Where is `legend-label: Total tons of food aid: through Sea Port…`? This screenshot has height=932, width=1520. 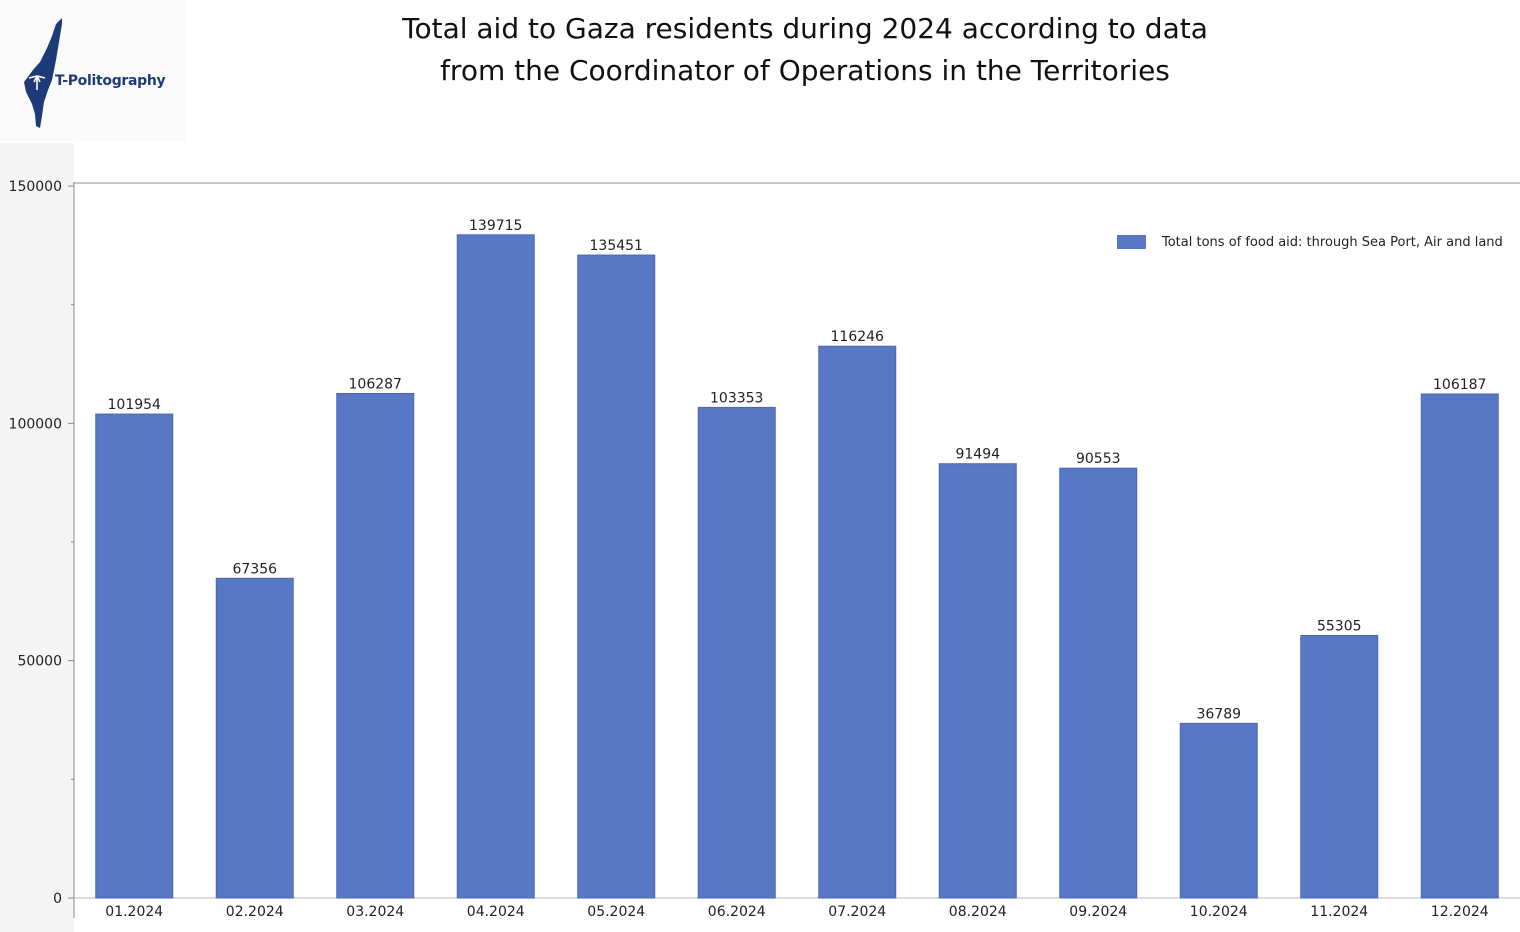 legend-label: Total tons of food aid: through Sea Port… is located at coordinates (1332, 242).